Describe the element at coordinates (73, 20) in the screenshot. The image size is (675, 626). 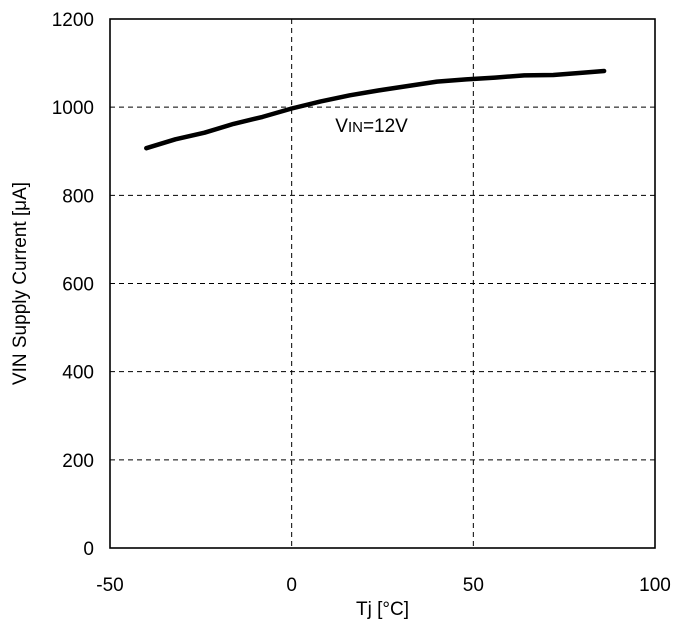
I see `y-tick-label: 1200` at that location.